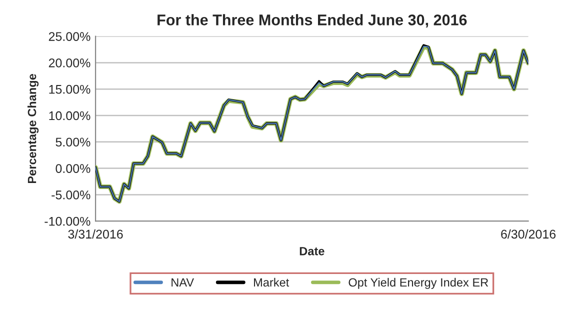  I want to click on y-axis-title: Percentage Change, so click(33, 129).